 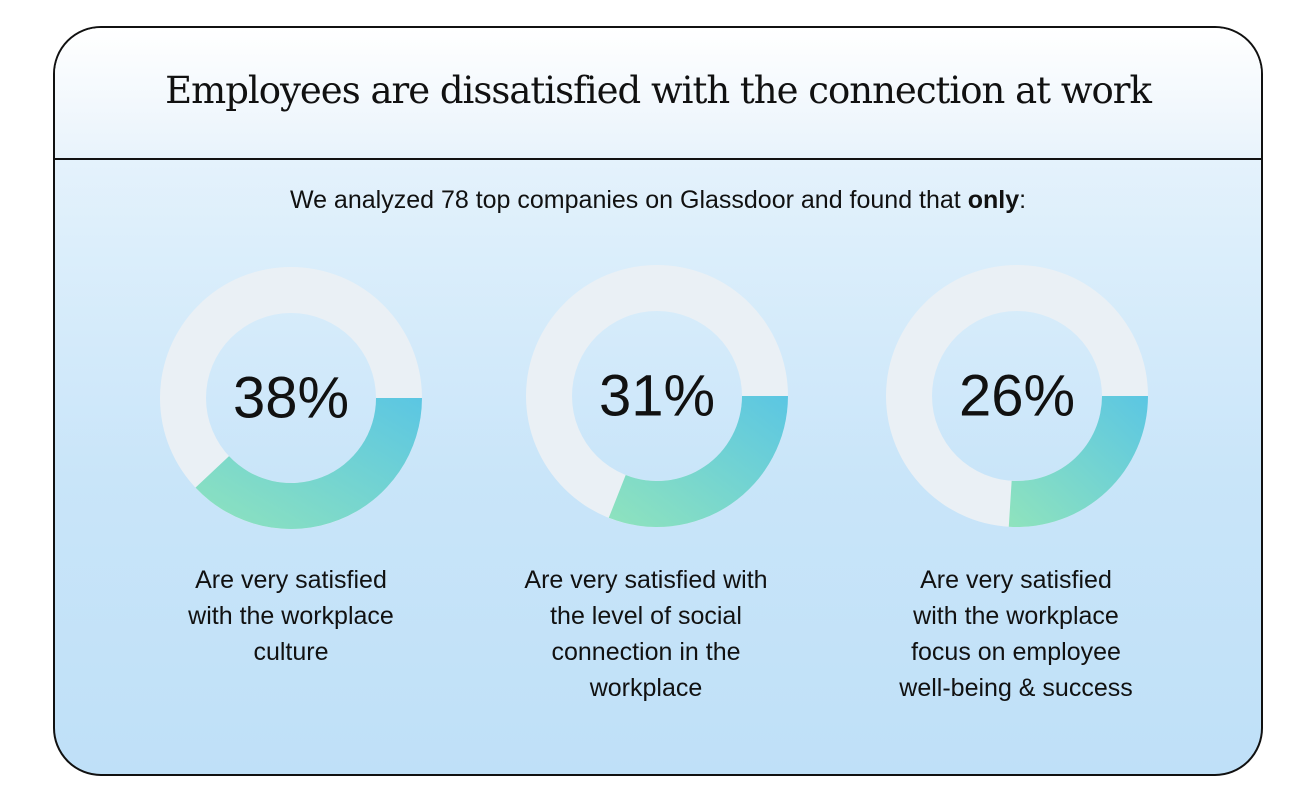 I want to click on intro-emphasis: only, so click(x=993, y=200).